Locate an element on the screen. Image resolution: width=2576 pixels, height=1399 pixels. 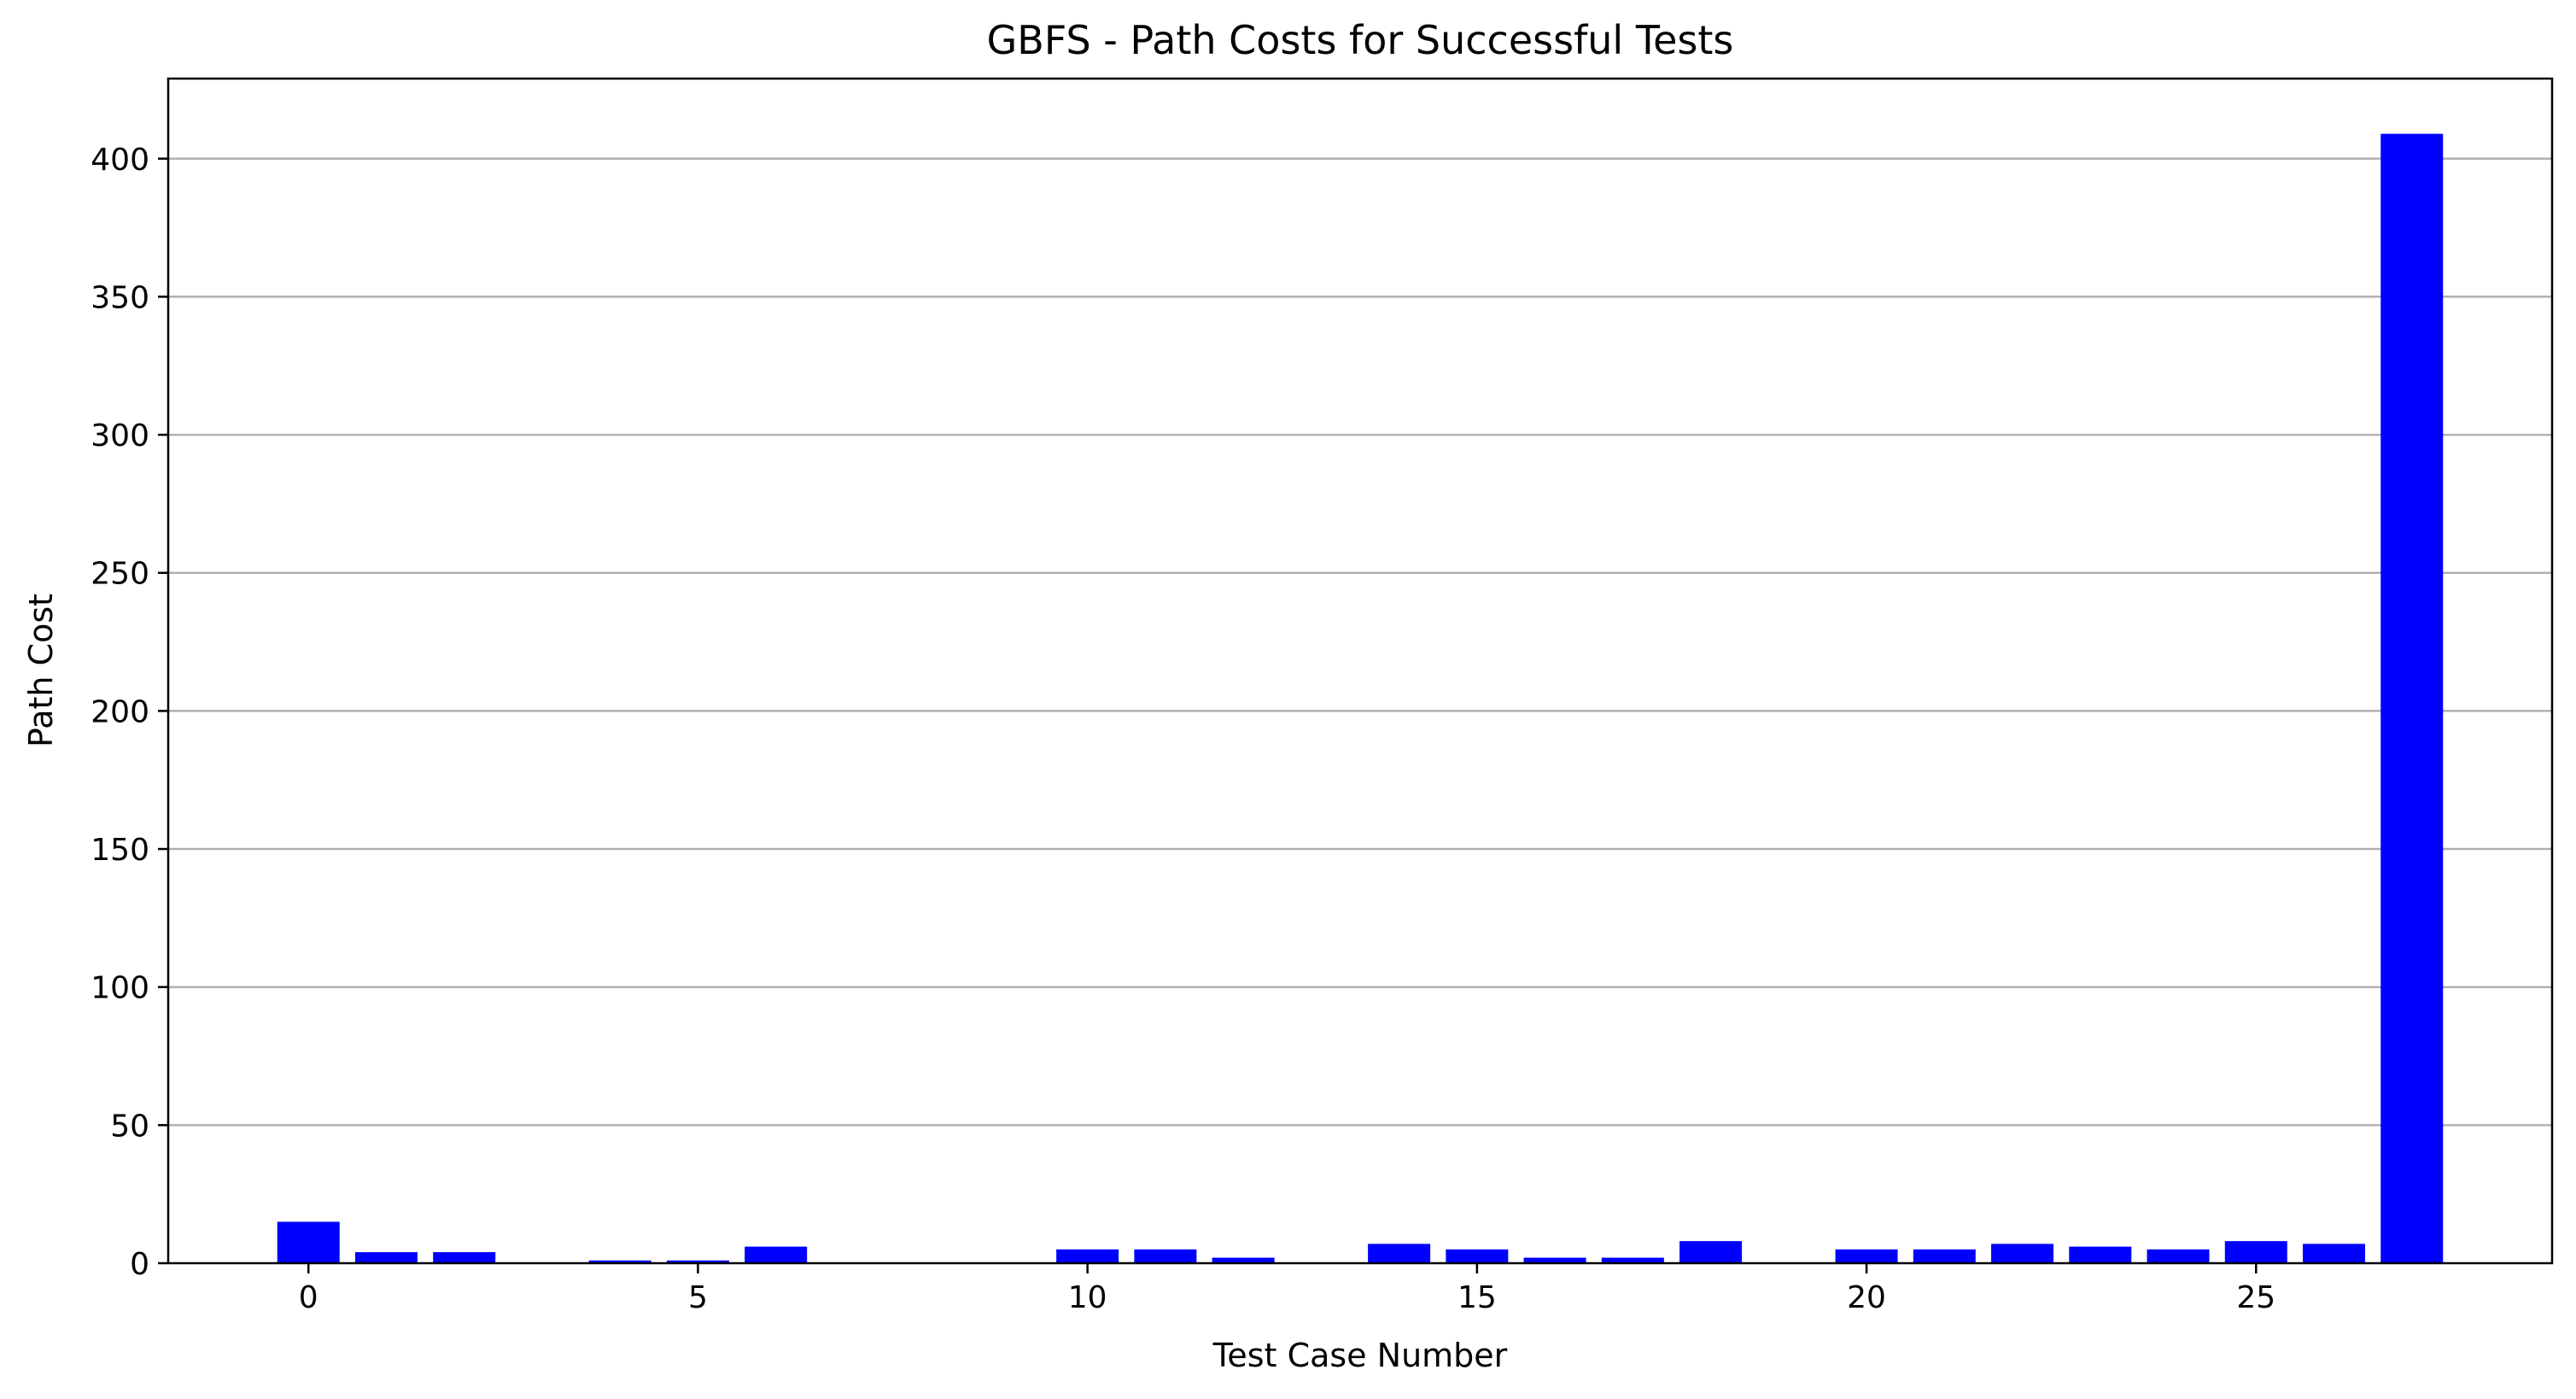
x-axis-ticks: 0 5 10 15 20 25 is located at coordinates (1287, 1289).